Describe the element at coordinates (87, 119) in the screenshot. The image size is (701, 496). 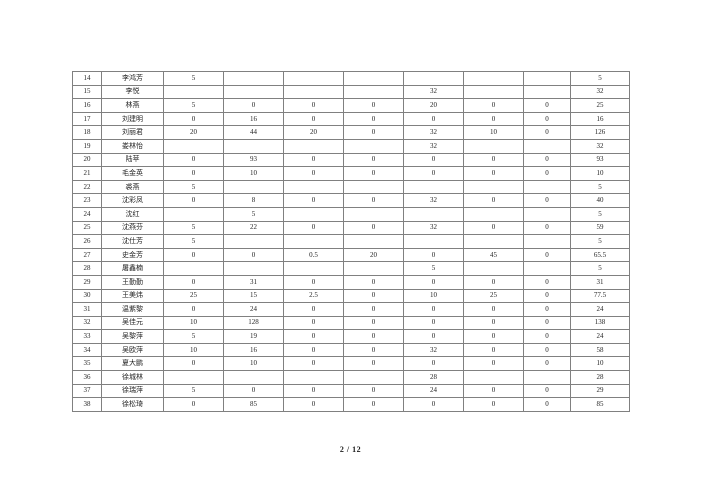
I see `row-number-cell: 17` at that location.